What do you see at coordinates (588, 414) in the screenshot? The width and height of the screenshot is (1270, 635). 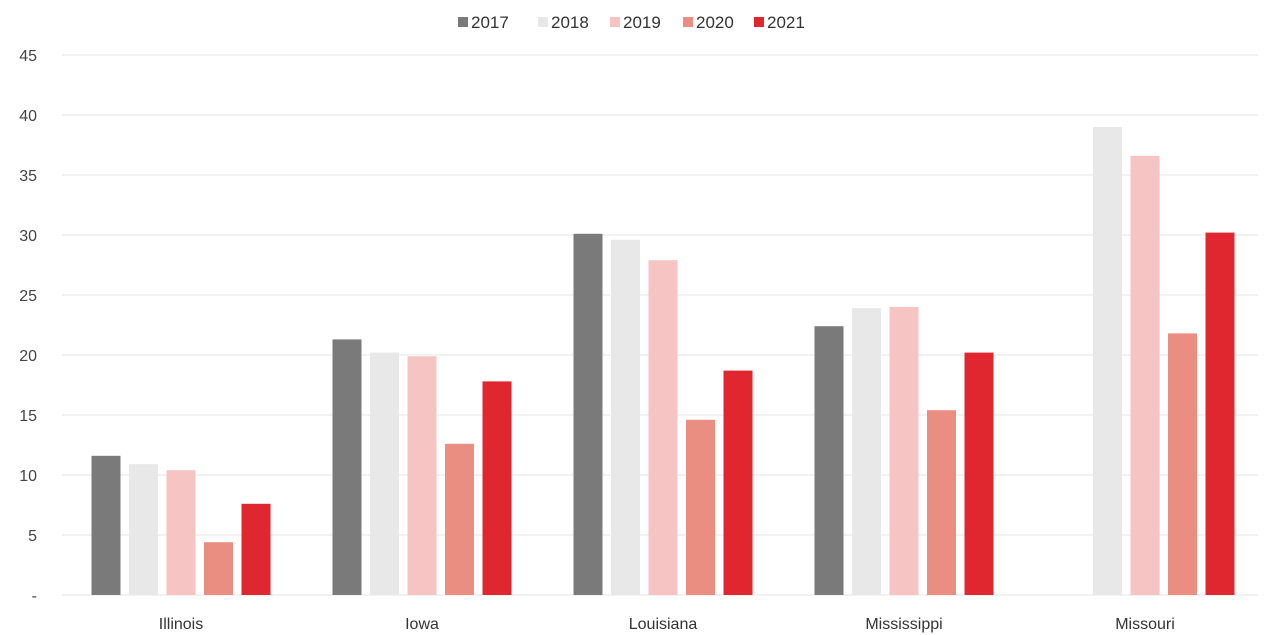 I see `bar-2017-louisiana` at bounding box center [588, 414].